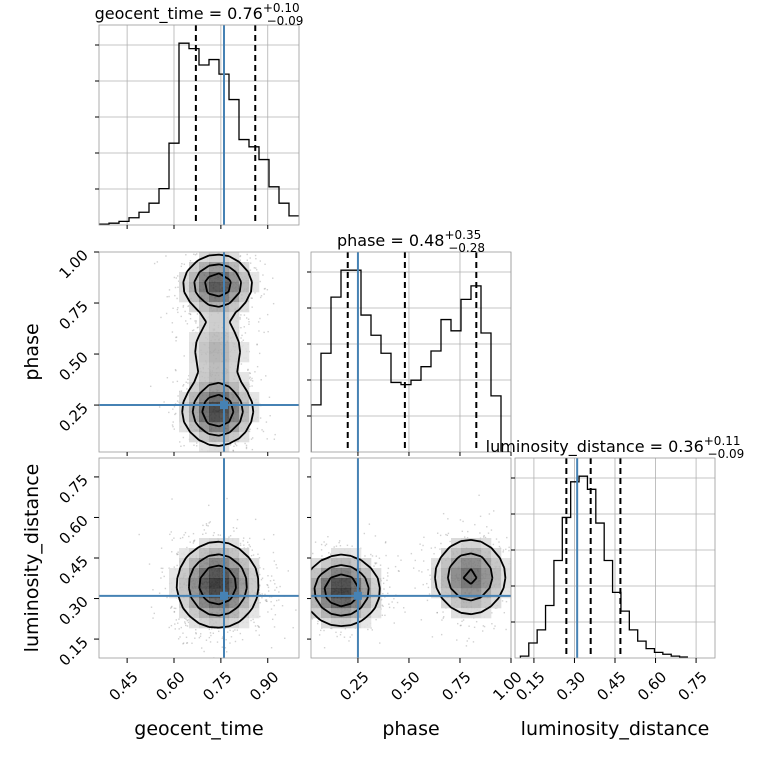 The height and width of the screenshot is (760, 760). Describe the element at coordinates (73, 366) in the screenshot. I see `y-tick-label: 0.50` at that location.